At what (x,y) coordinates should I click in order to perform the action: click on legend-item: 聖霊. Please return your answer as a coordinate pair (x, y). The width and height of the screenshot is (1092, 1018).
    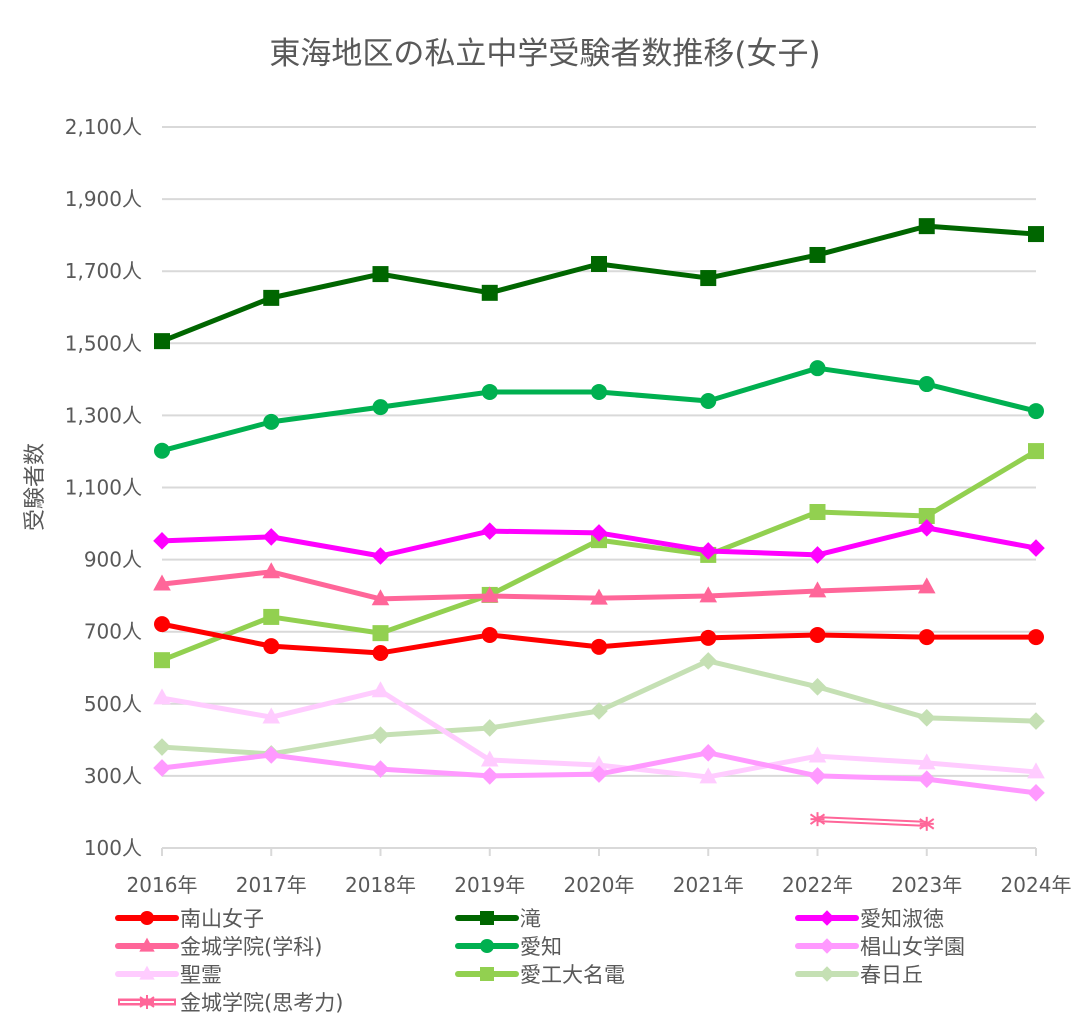
    Looking at the image, I should click on (168, 975).